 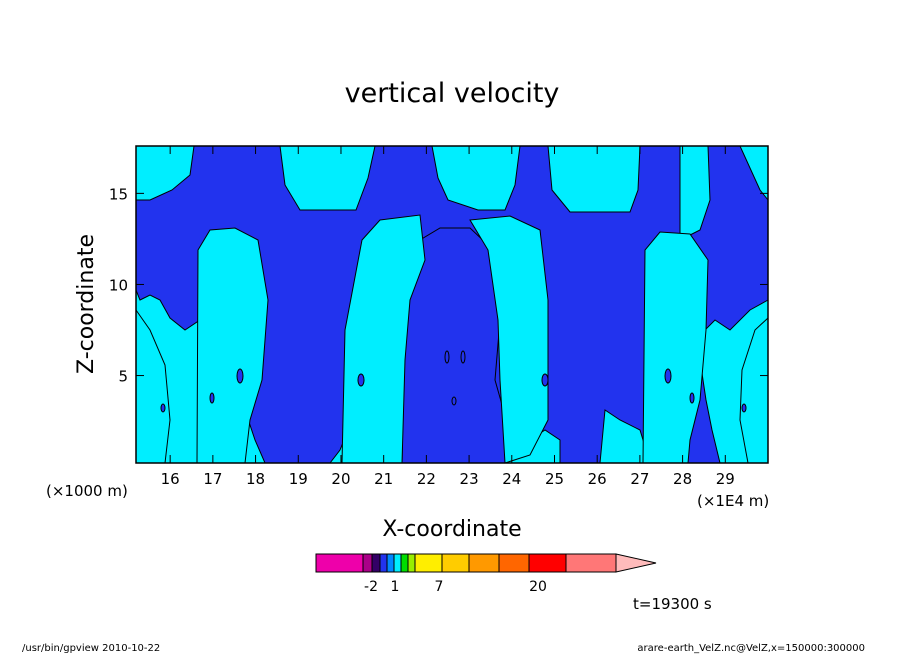 I want to click on y-tick-label: 15, so click(x=118, y=194).